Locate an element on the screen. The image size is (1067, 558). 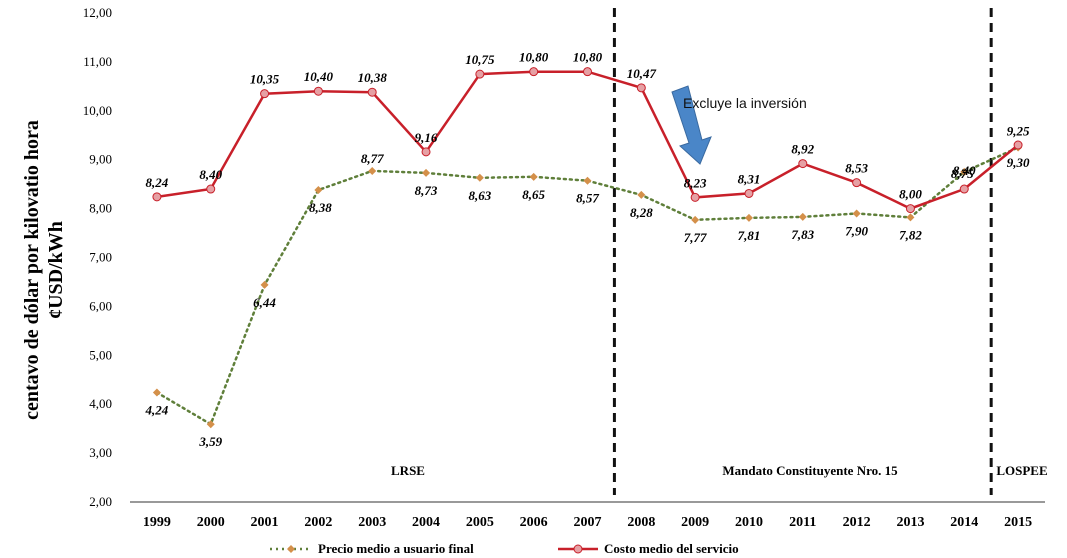
y-tick-label: 3,00 is located at coordinates (100, 452).